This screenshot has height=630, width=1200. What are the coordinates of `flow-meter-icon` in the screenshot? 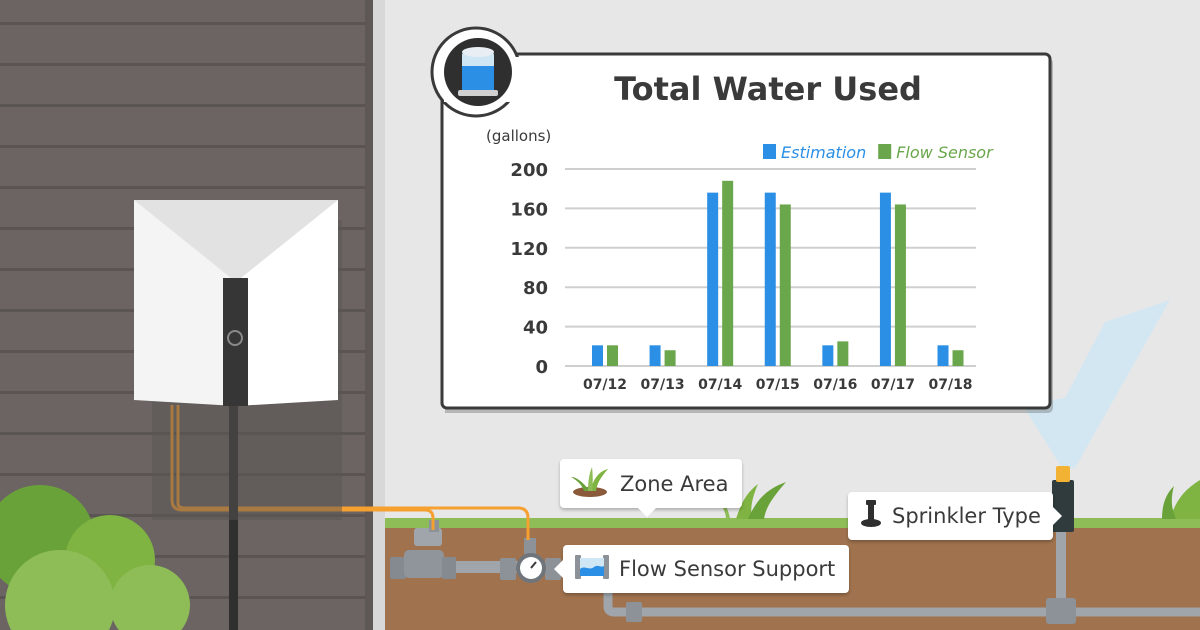 It's located at (530, 560).